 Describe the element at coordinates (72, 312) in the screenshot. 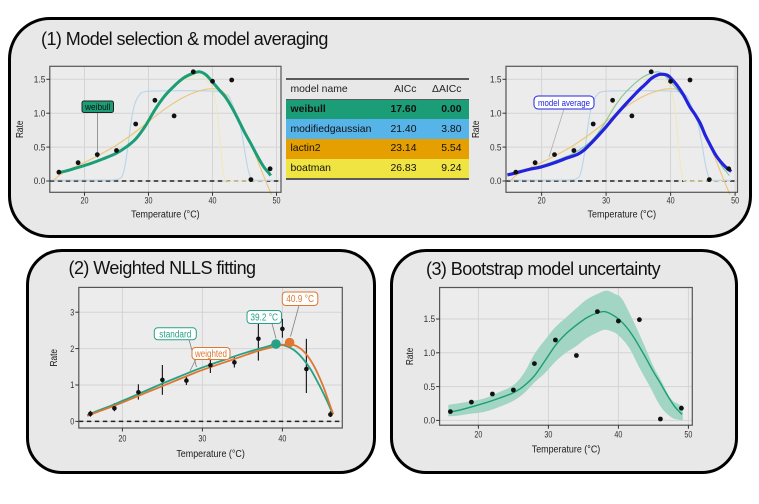

I see `svg-text: 3` at that location.